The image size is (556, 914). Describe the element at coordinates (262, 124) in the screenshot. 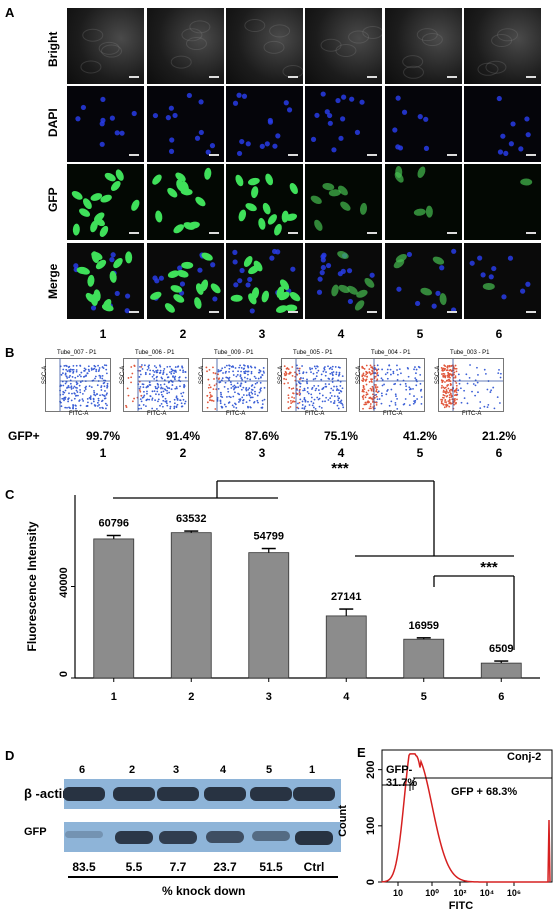

I see `micrograph-cells` at that location.